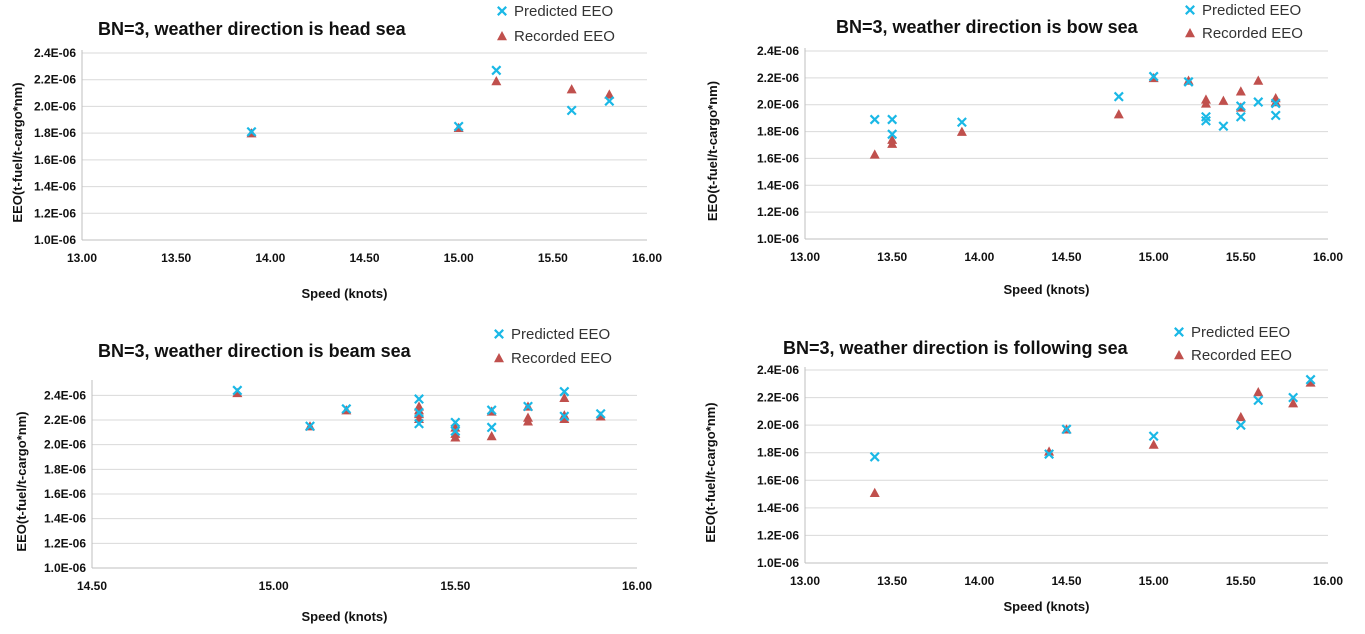 This screenshot has width=1365, height=634. I want to click on chart-title: BN=3, weather direction is bow sea, so click(987, 27).